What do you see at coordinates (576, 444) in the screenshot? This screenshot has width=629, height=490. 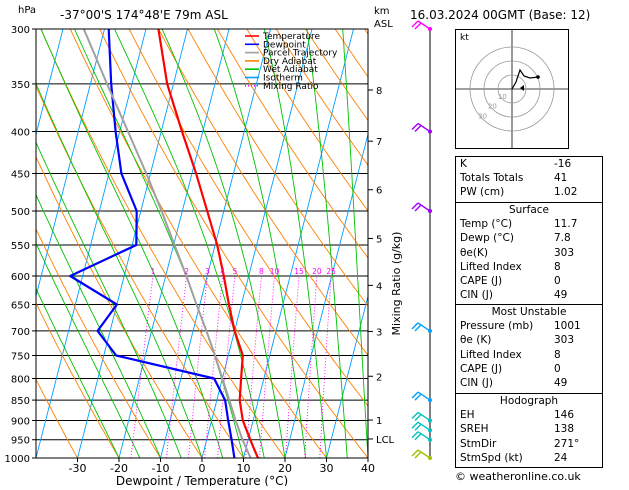 I see `row-value: 271°` at bounding box center [576, 444].